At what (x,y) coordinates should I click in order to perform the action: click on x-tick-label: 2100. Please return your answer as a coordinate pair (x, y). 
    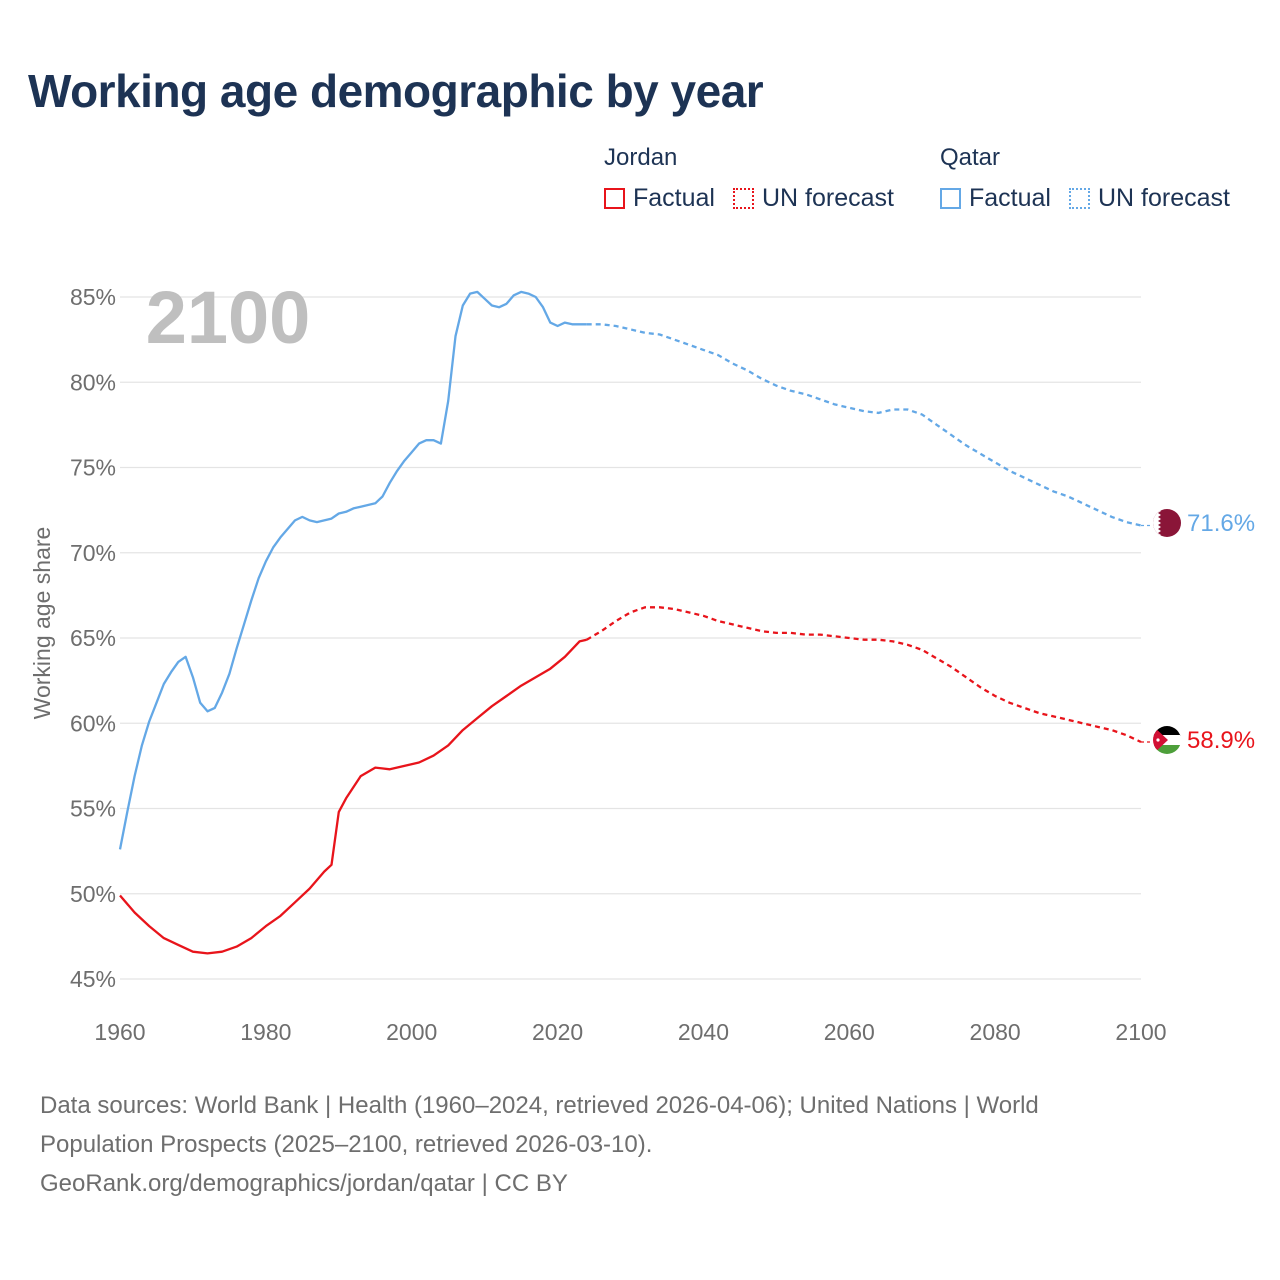
    Looking at the image, I should click on (1140, 1032).